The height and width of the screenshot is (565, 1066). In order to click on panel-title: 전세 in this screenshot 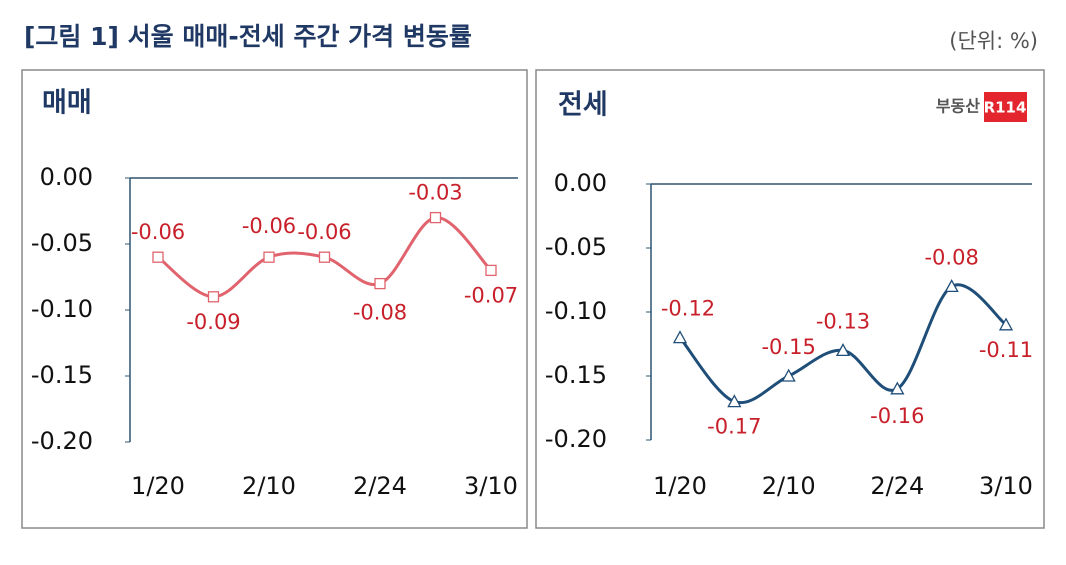, I will do `click(583, 105)`.